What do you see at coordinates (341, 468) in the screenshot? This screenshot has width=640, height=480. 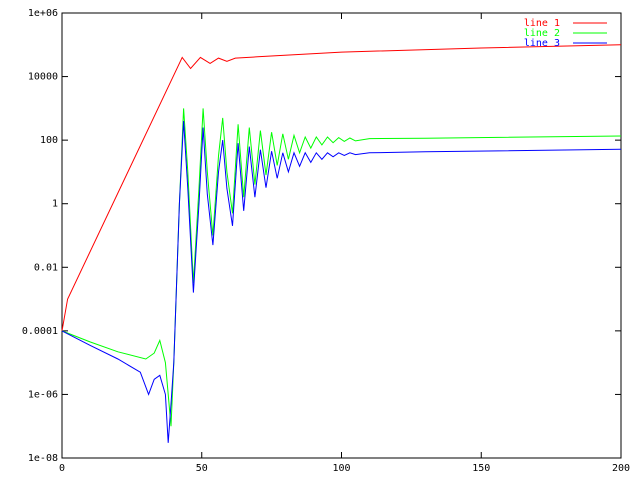 I see `x-tick-label: 100` at bounding box center [341, 468].